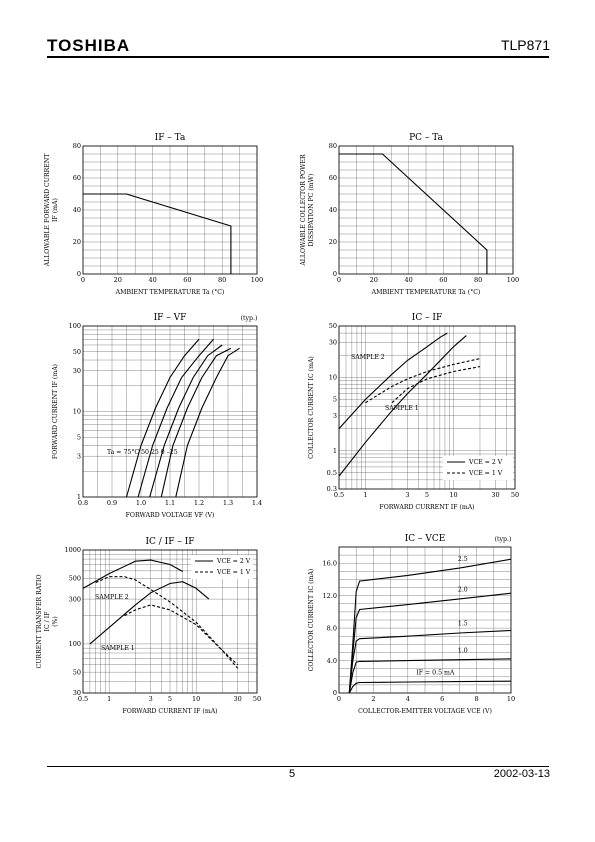 The width and height of the screenshot is (595, 842). I want to click on y-tick-label: 1000, so click(72, 550).